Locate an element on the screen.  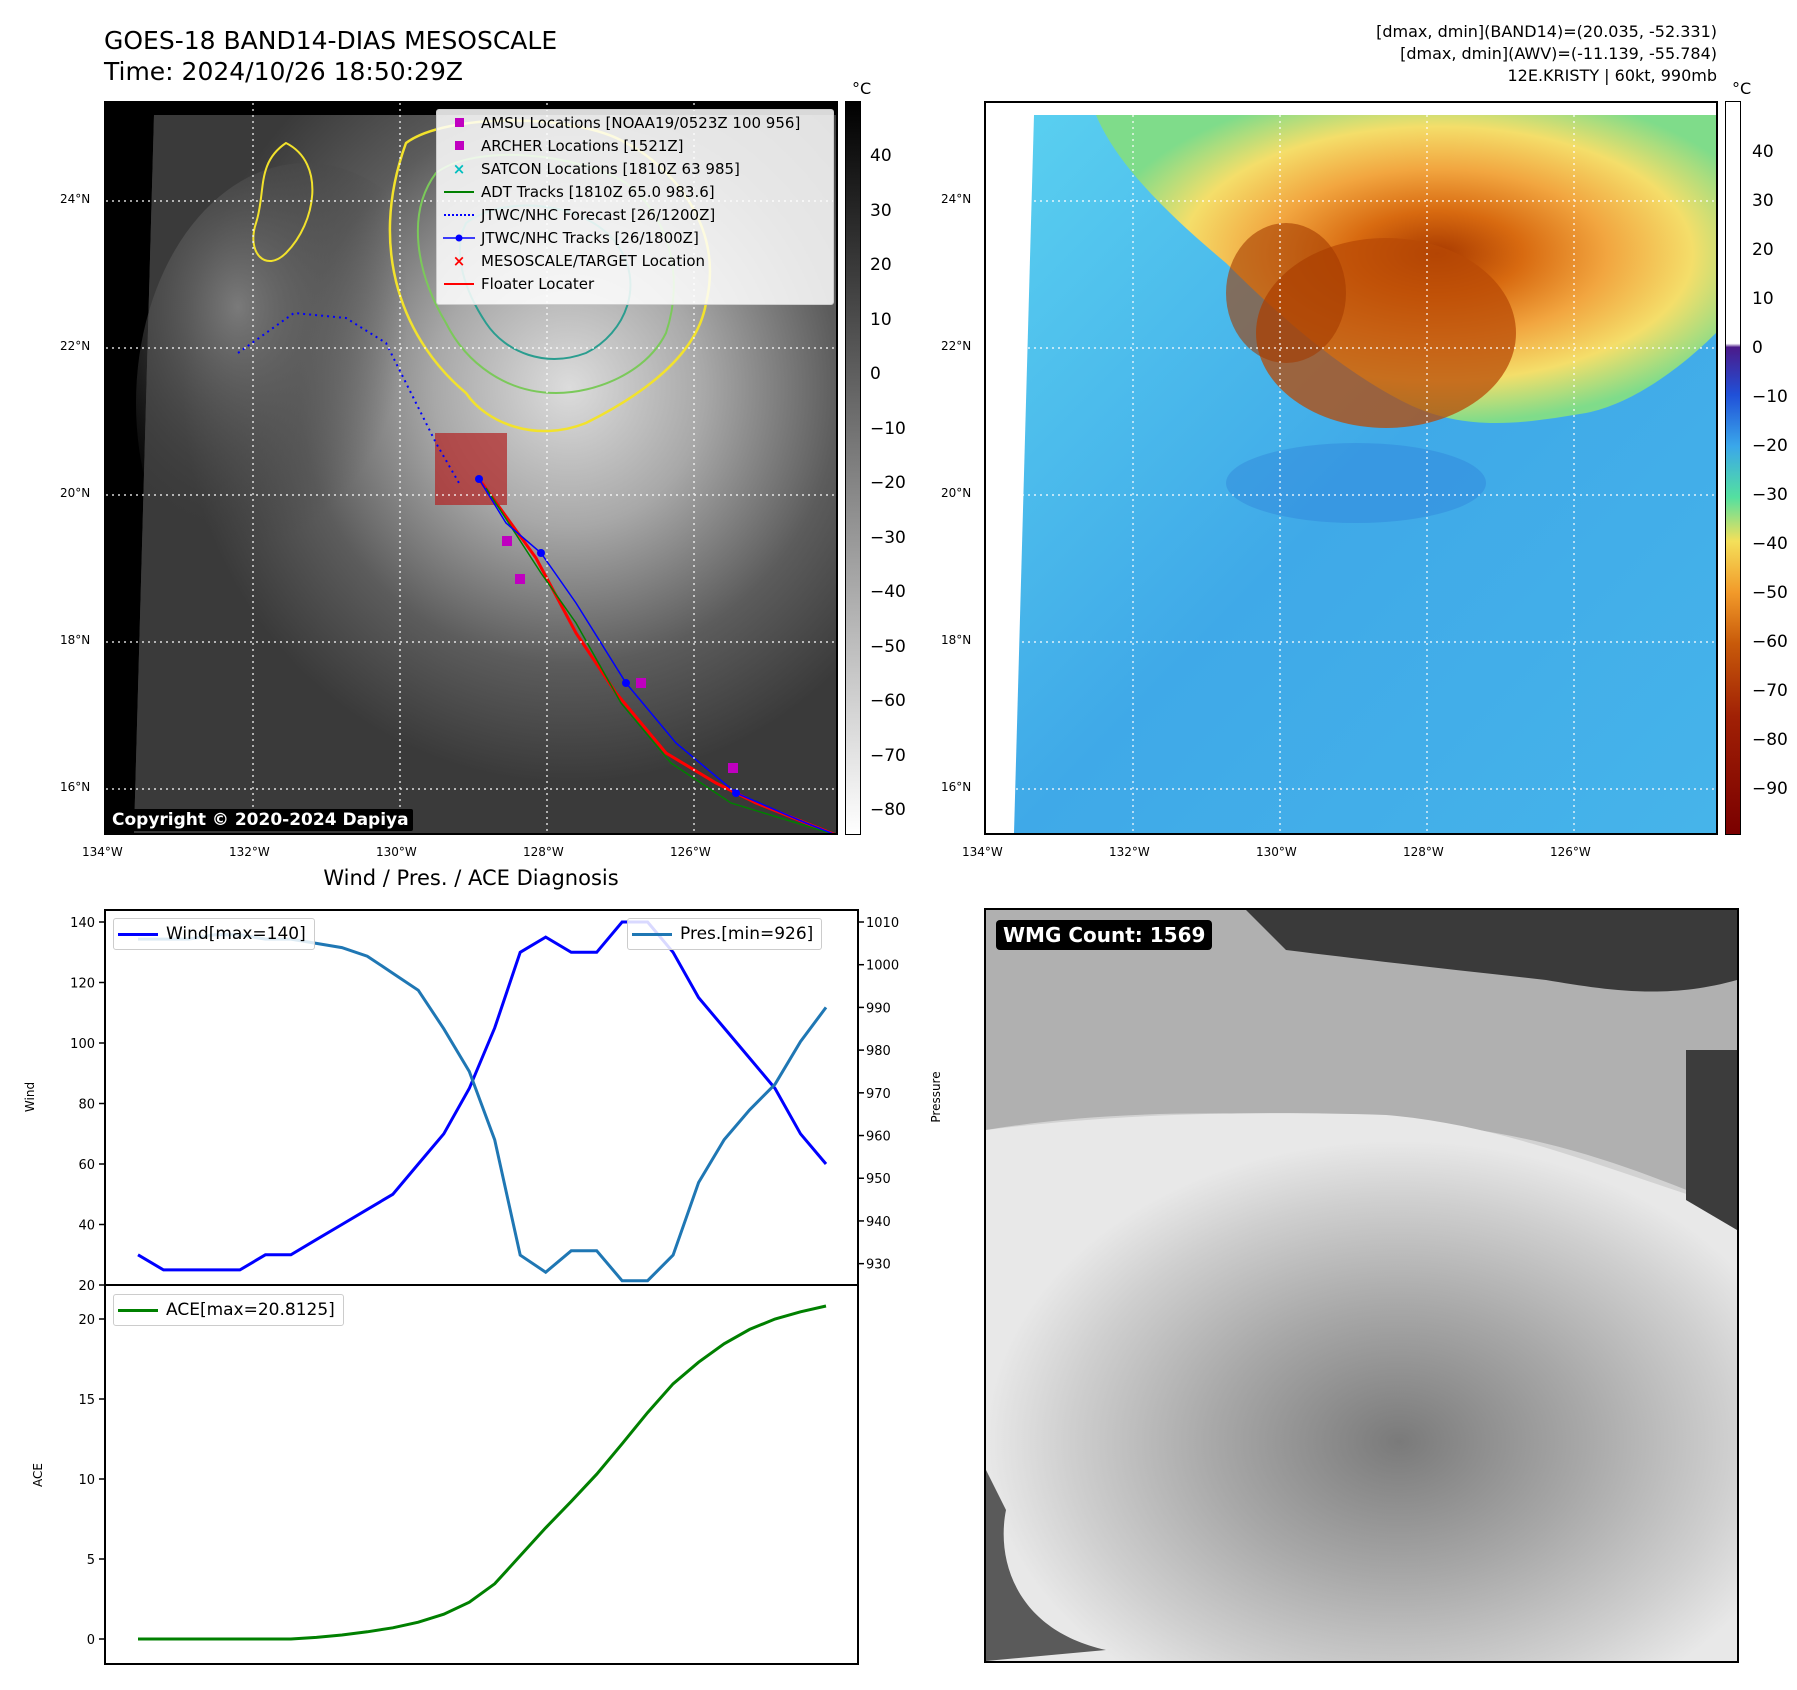
wind-legend-label: Wind[max=140] is located at coordinates (236, 934).